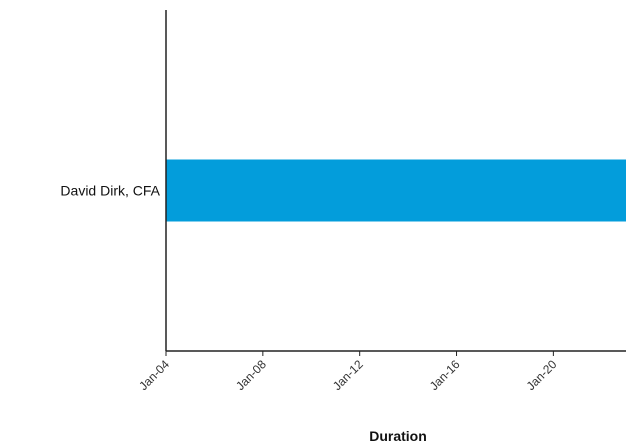 The width and height of the screenshot is (630, 444). What do you see at coordinates (348, 375) in the screenshot?
I see `x-tick-label: Jan-12` at bounding box center [348, 375].